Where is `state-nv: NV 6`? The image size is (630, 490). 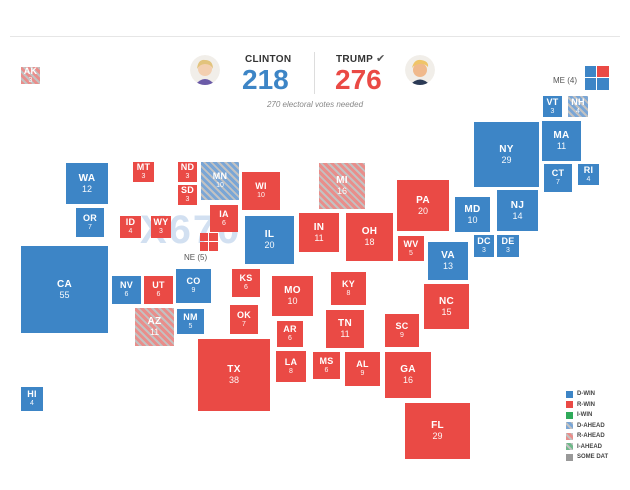
state-nv: NV 6 is located at coordinates (126, 290).